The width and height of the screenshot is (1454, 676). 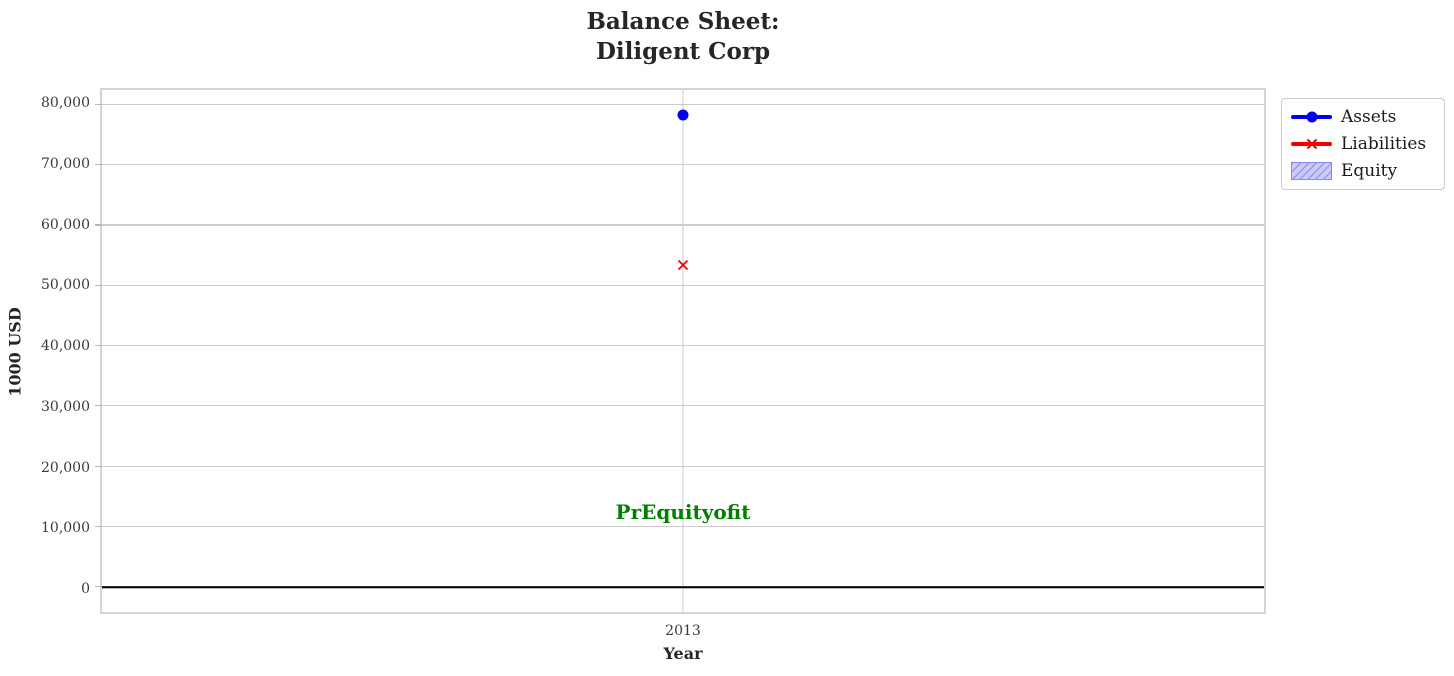 I want to click on chart-title-line2: Diligent Corp, so click(x=683, y=51).